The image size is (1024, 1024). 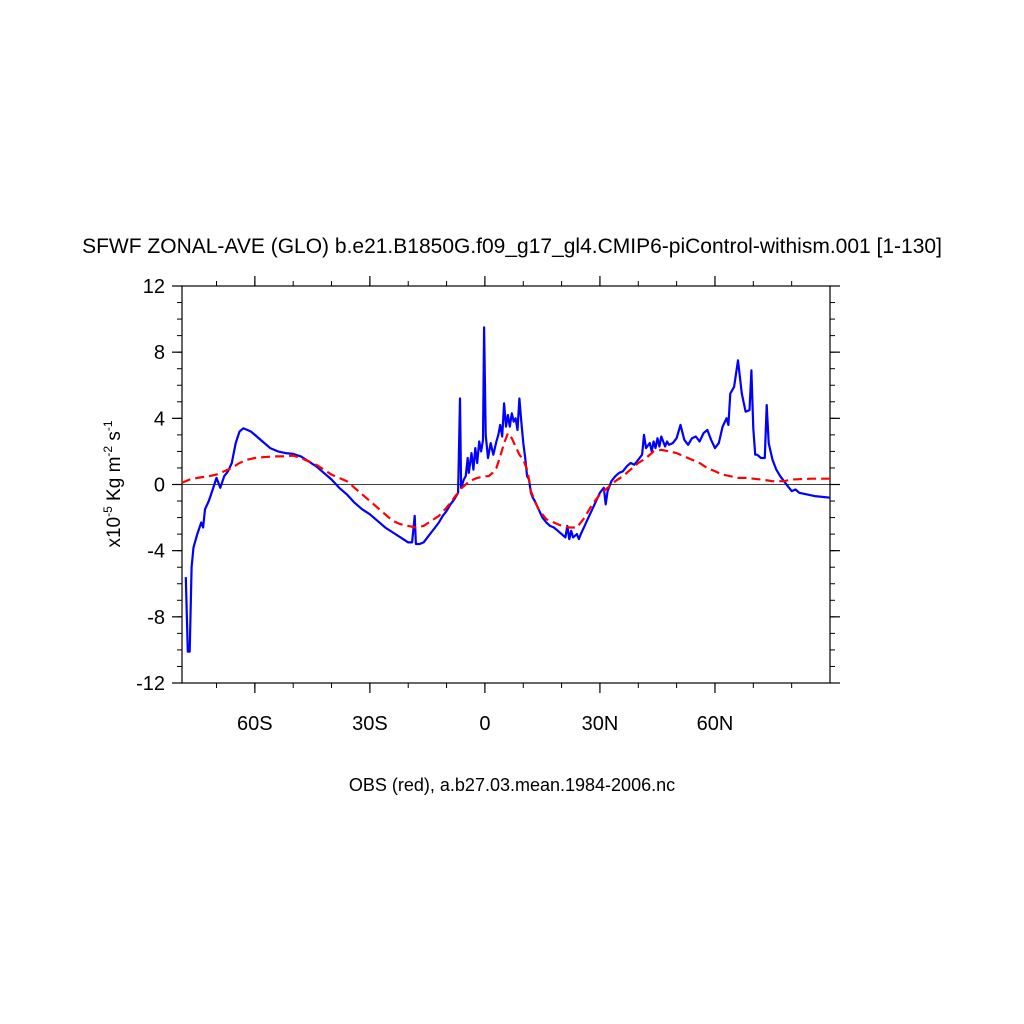 I want to click on x-tick-label: 30S, so click(x=370, y=724).